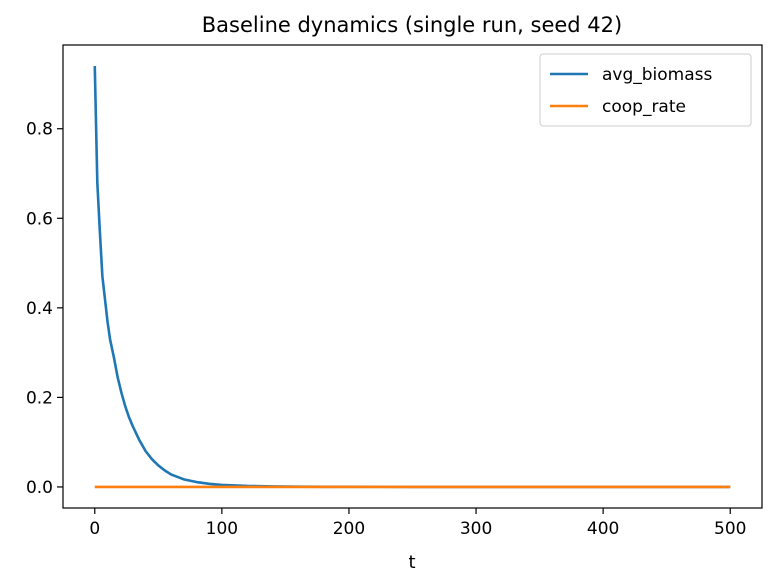 Image resolution: width=775 pixels, height=586 pixels. Describe the element at coordinates (657, 75) in the screenshot. I see `legend-label-avg-biomass: avg_biomass` at that location.